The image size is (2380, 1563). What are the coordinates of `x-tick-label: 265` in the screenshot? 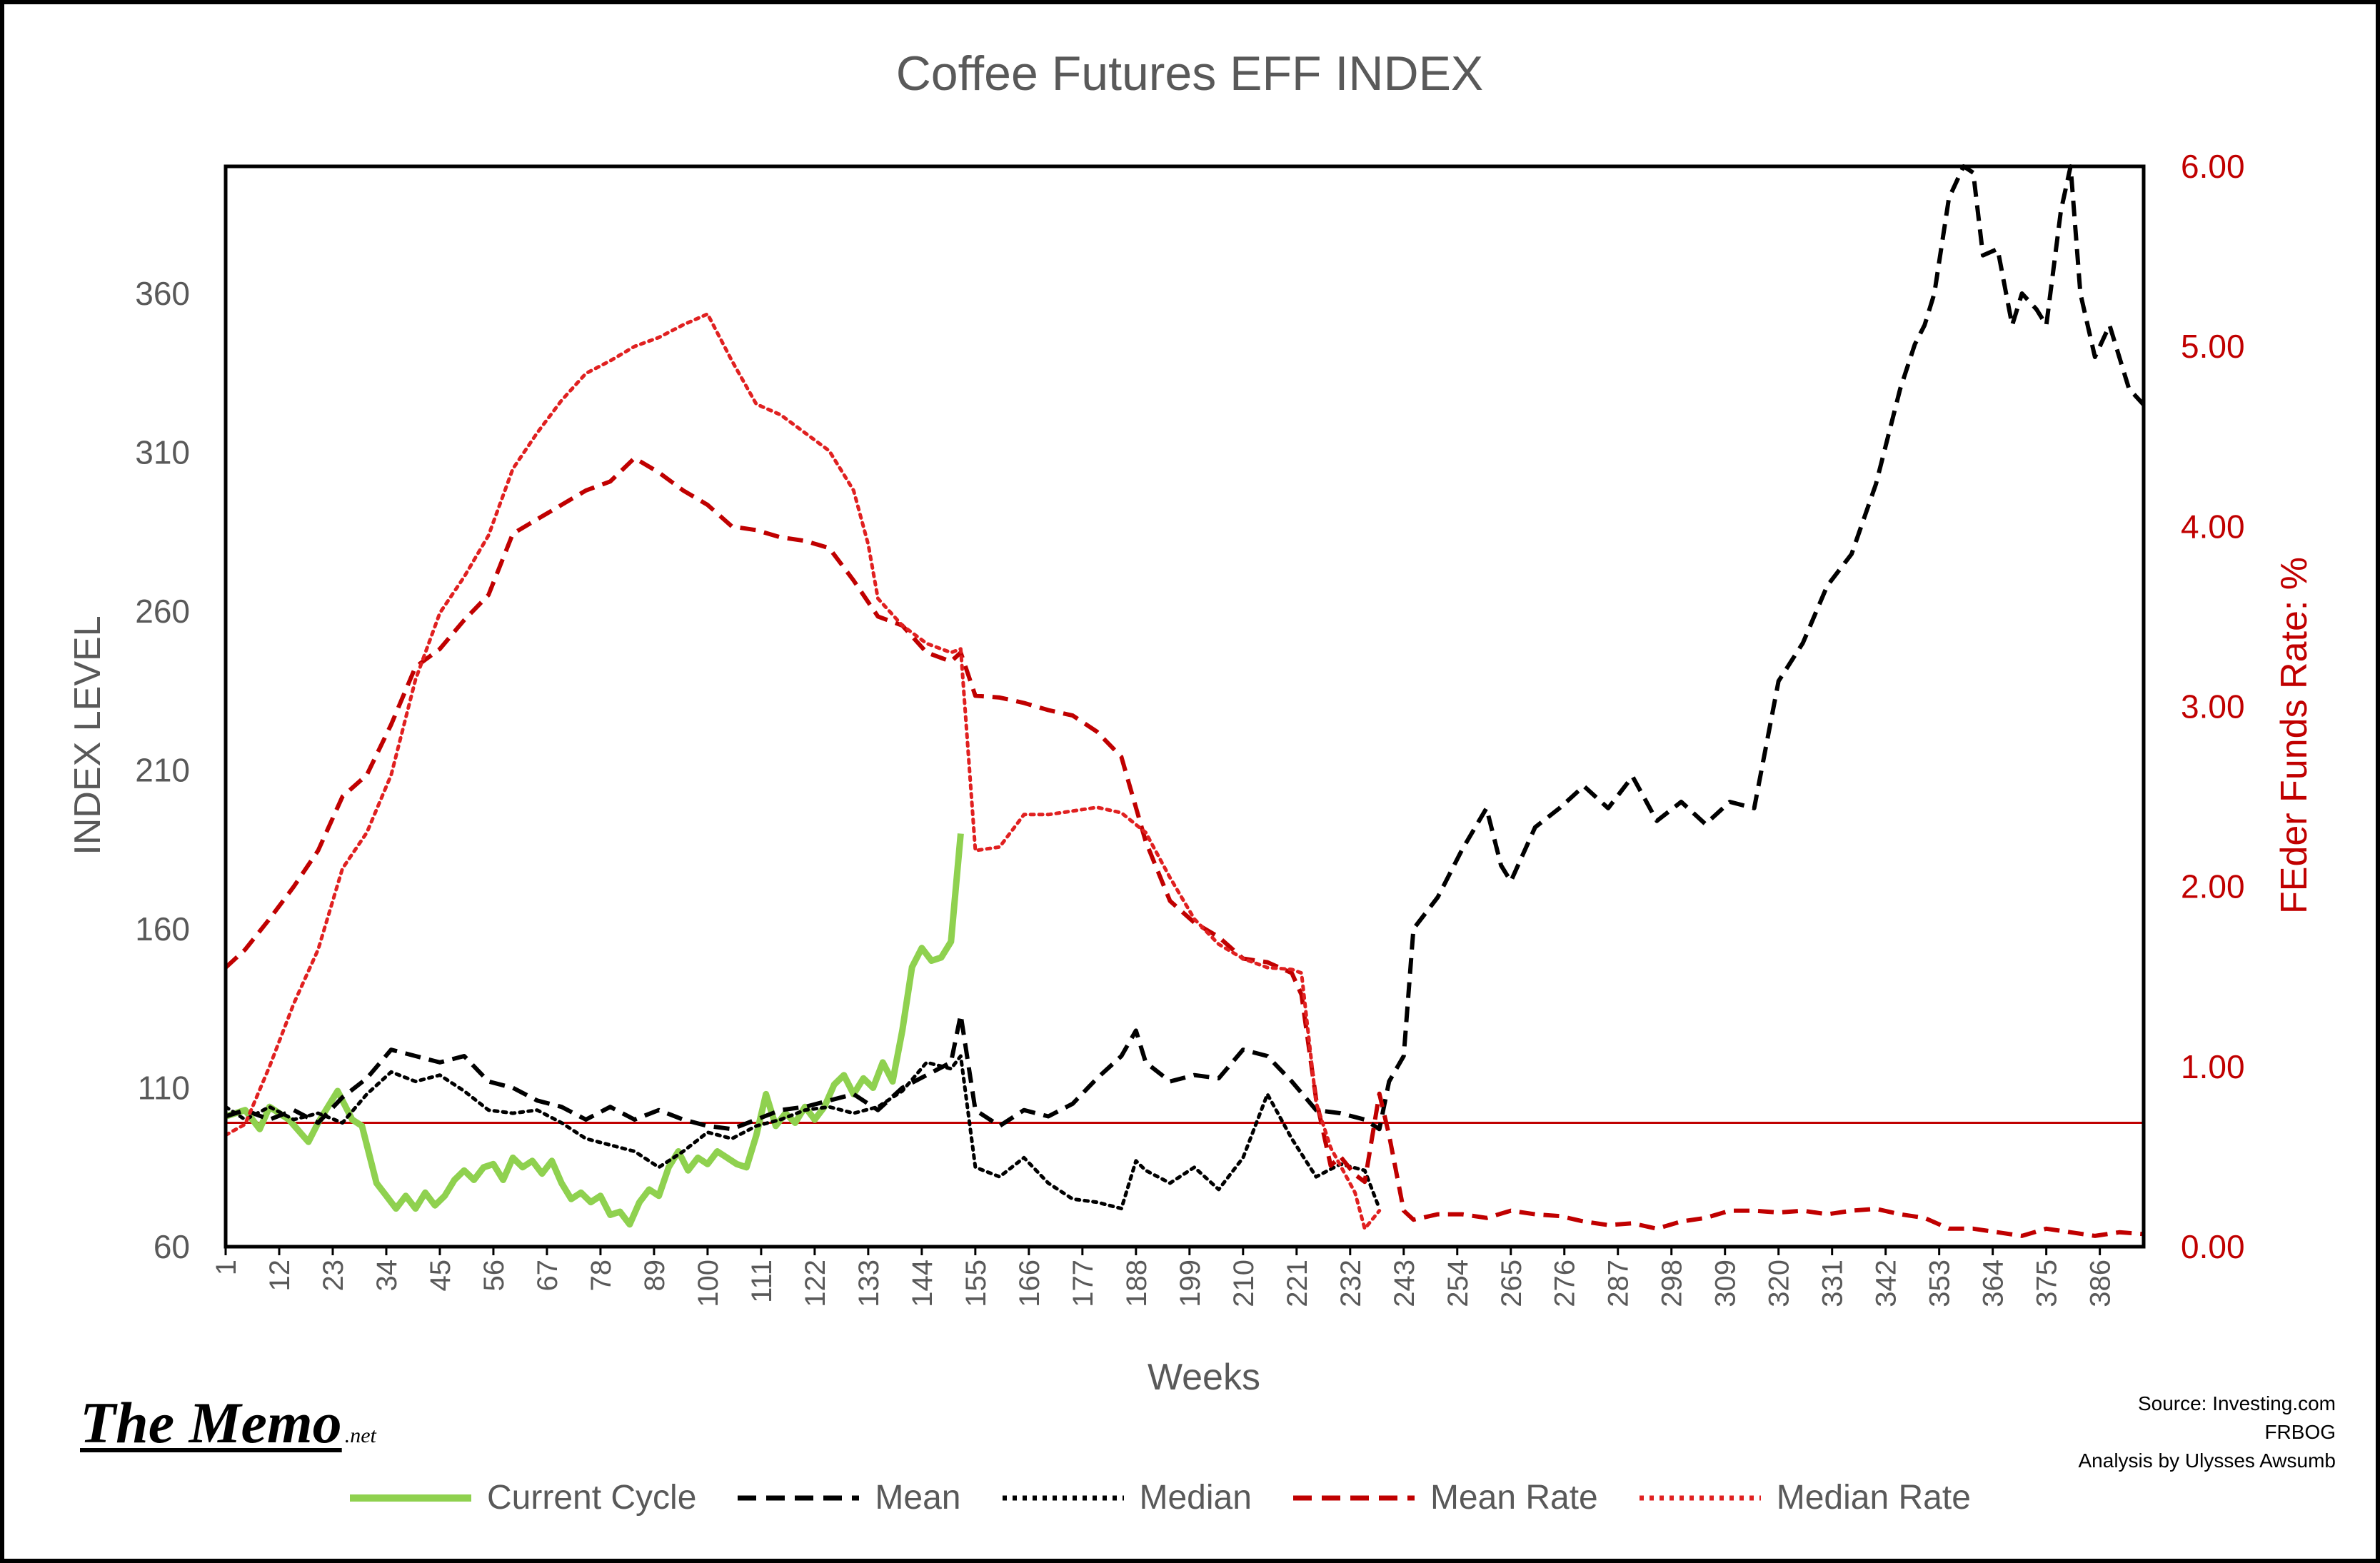 It's located at (1511, 1283).